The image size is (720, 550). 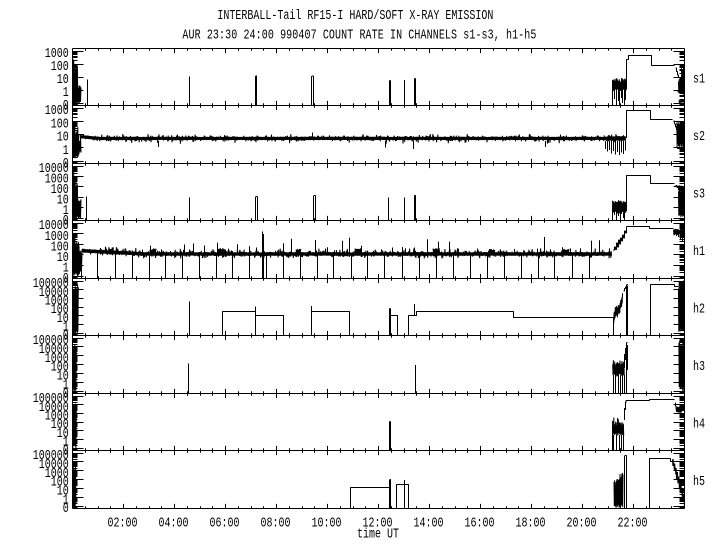 What do you see at coordinates (699, 252) in the screenshot?
I see `svg-text: h1` at bounding box center [699, 252].